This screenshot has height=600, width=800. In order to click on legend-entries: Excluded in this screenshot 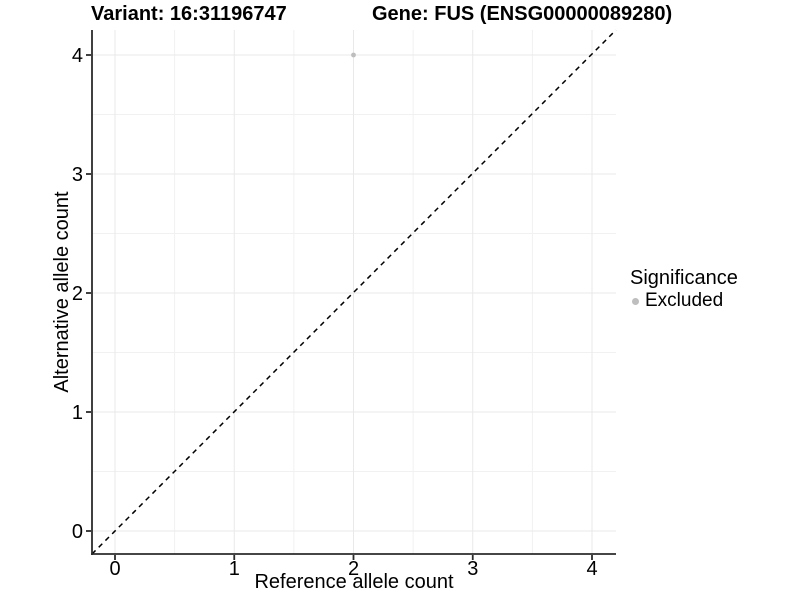, I will do `click(684, 301)`.